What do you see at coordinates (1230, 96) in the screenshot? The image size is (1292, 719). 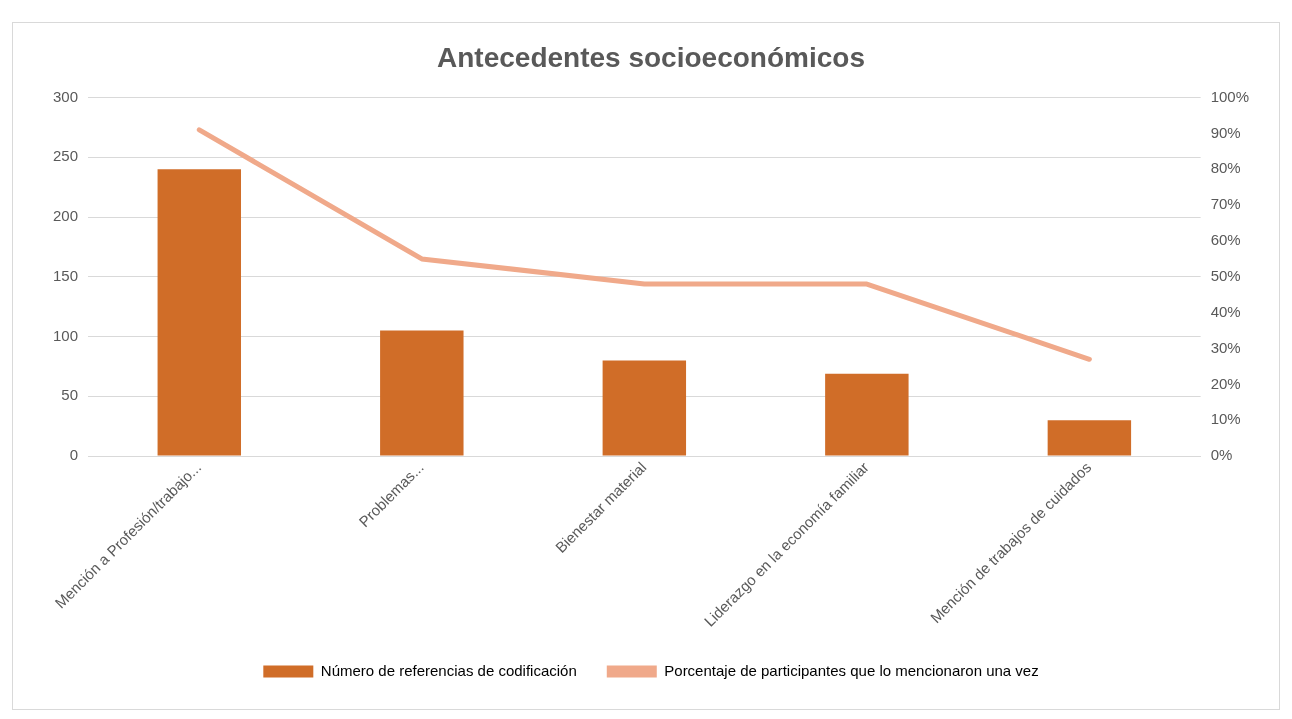 I see `y2-tick-label: 100%` at bounding box center [1230, 96].